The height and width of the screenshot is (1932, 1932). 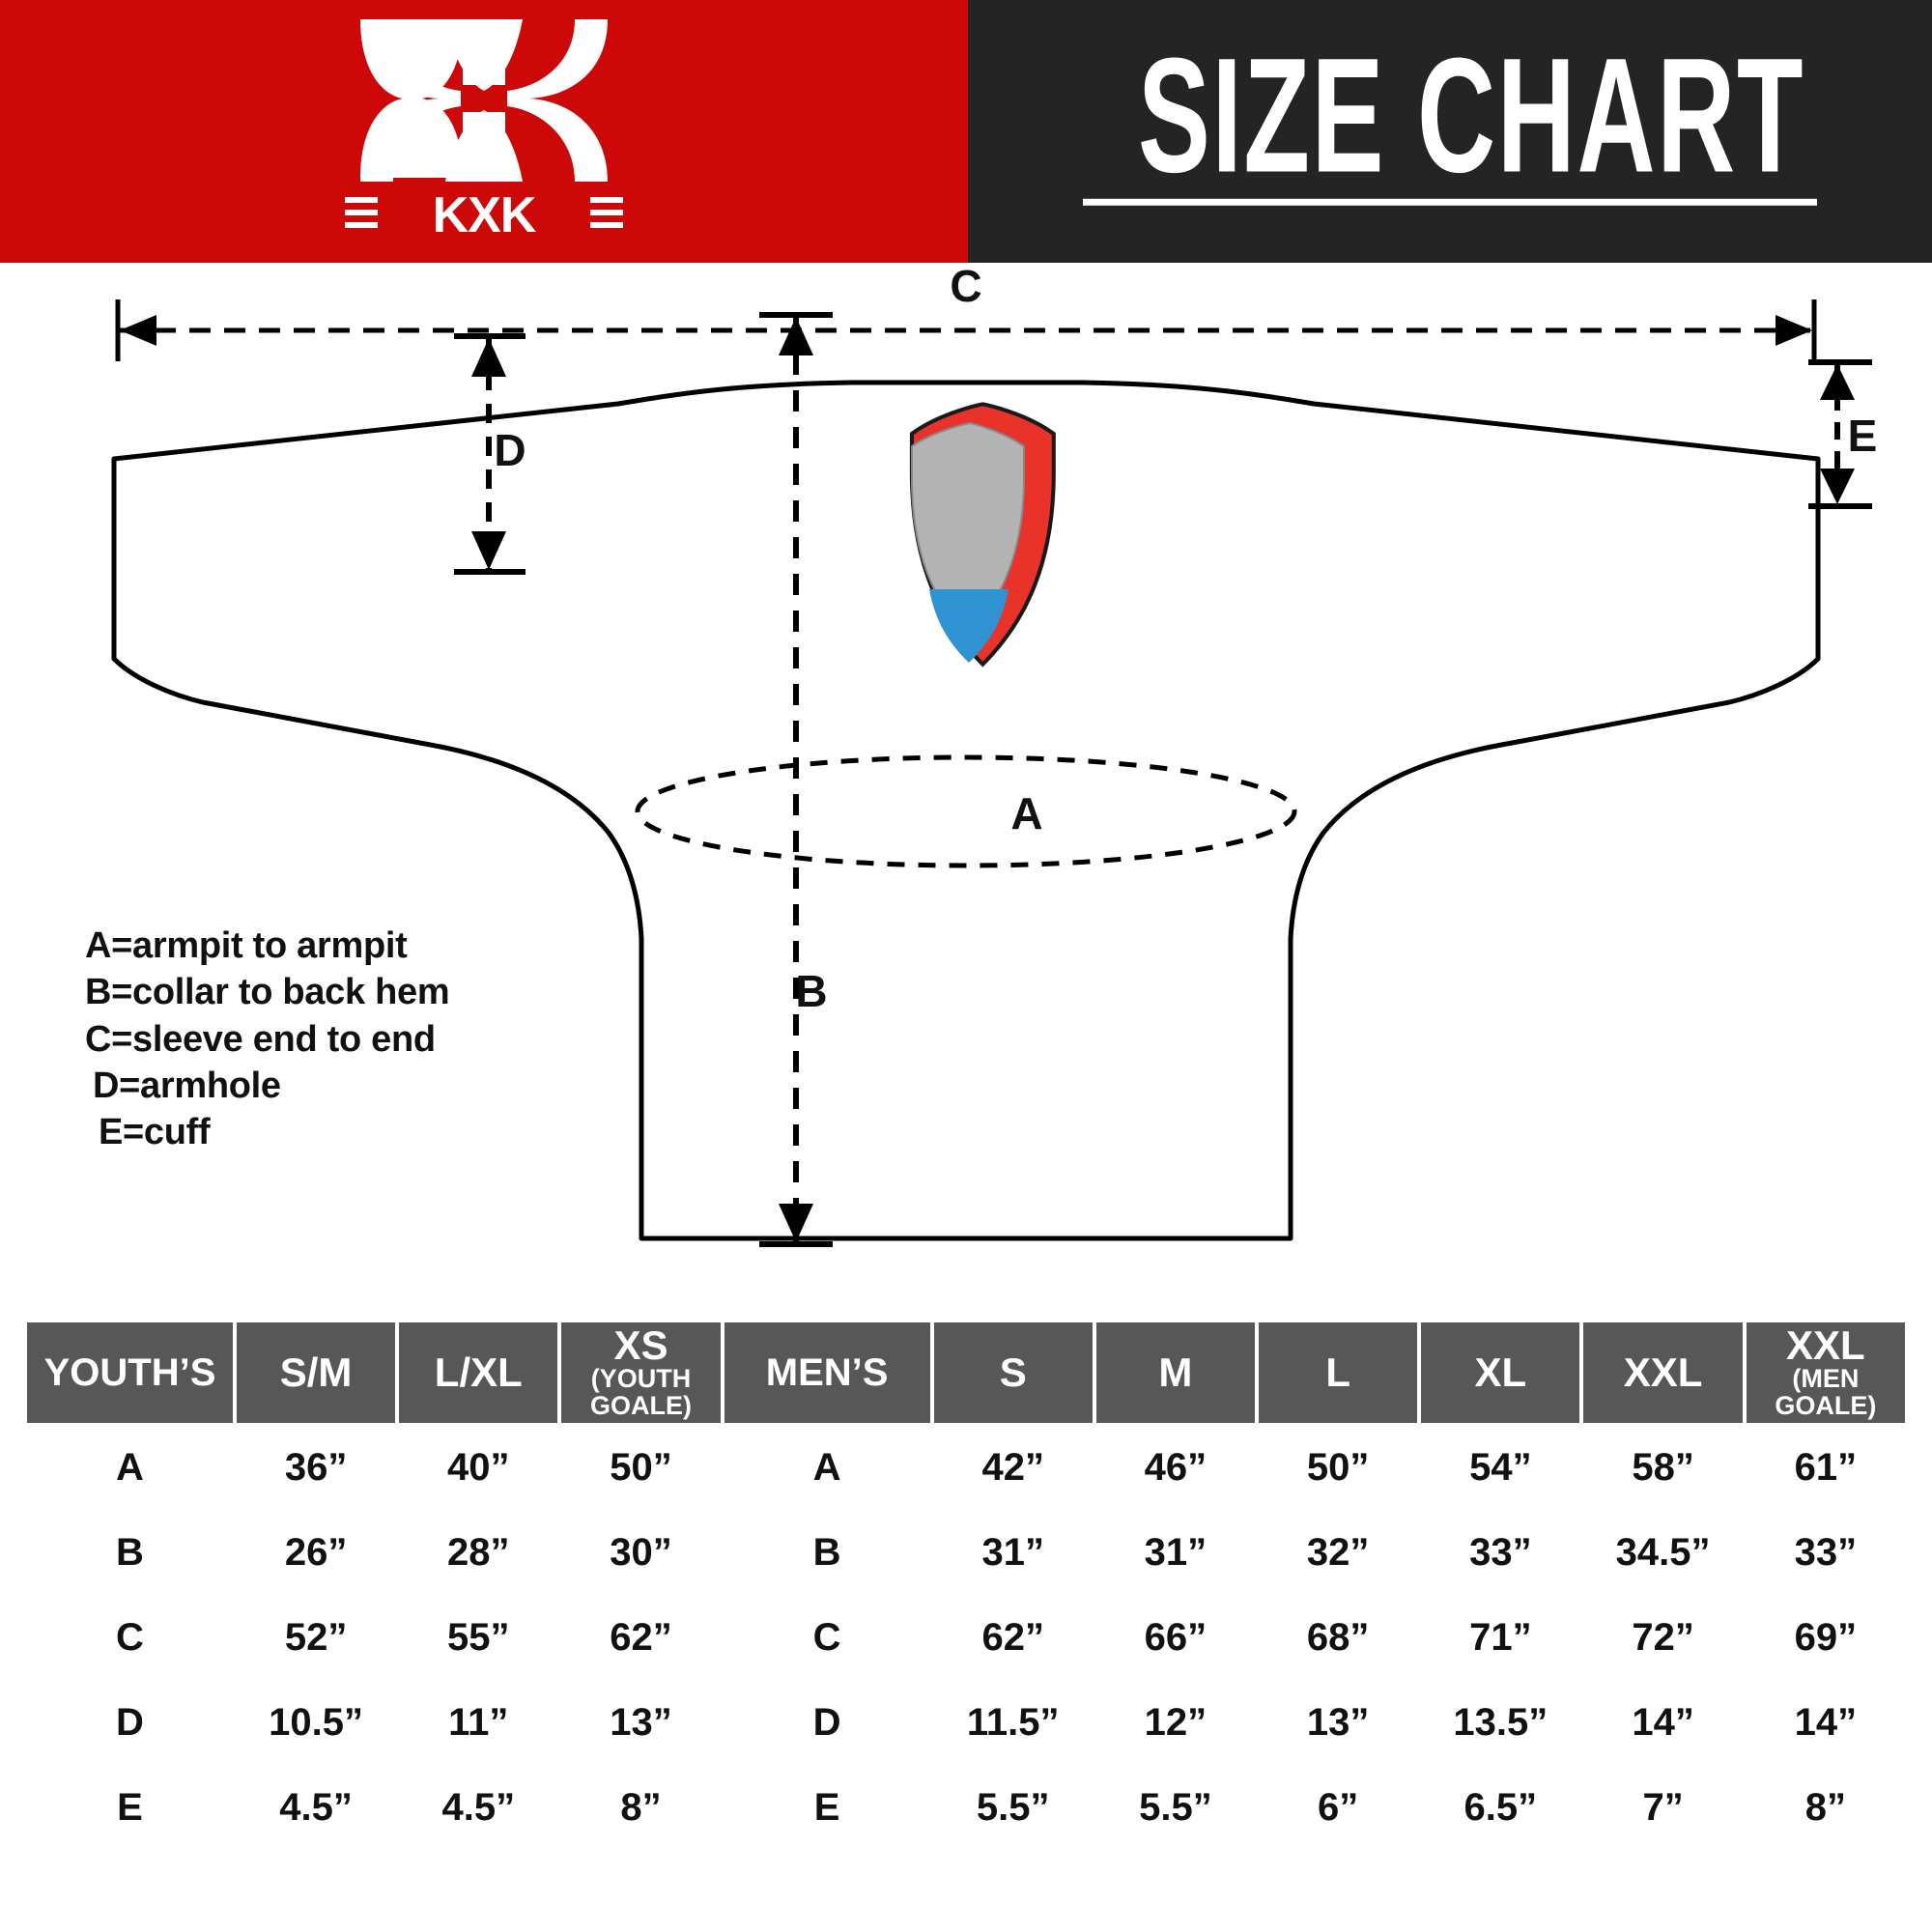 I want to click on youth-column-header-1: L/XL, so click(x=478, y=1372).